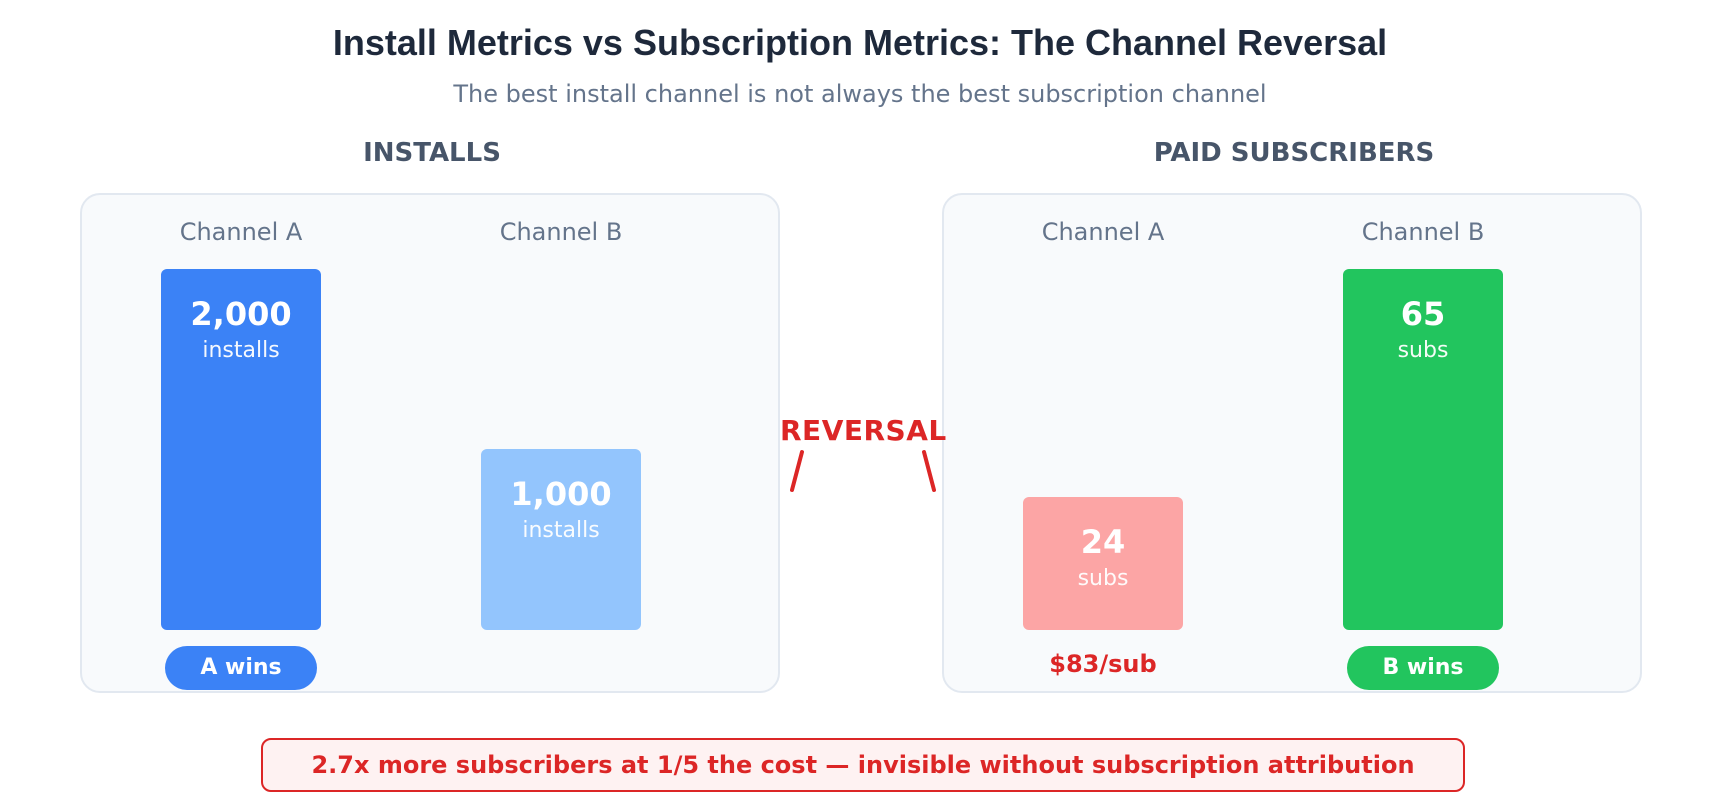 The width and height of the screenshot is (1720, 800). What do you see at coordinates (432, 153) in the screenshot?
I see `installs-section-title: INSTALLS` at bounding box center [432, 153].